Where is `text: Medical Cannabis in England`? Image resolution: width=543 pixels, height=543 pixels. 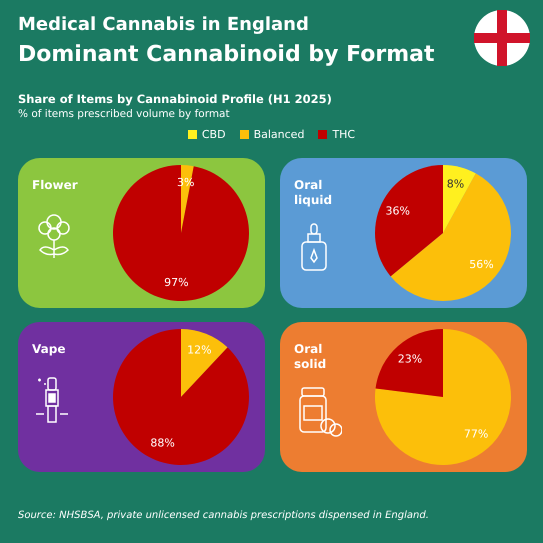
text: Medical Cannabis in England is located at coordinates (163, 24).